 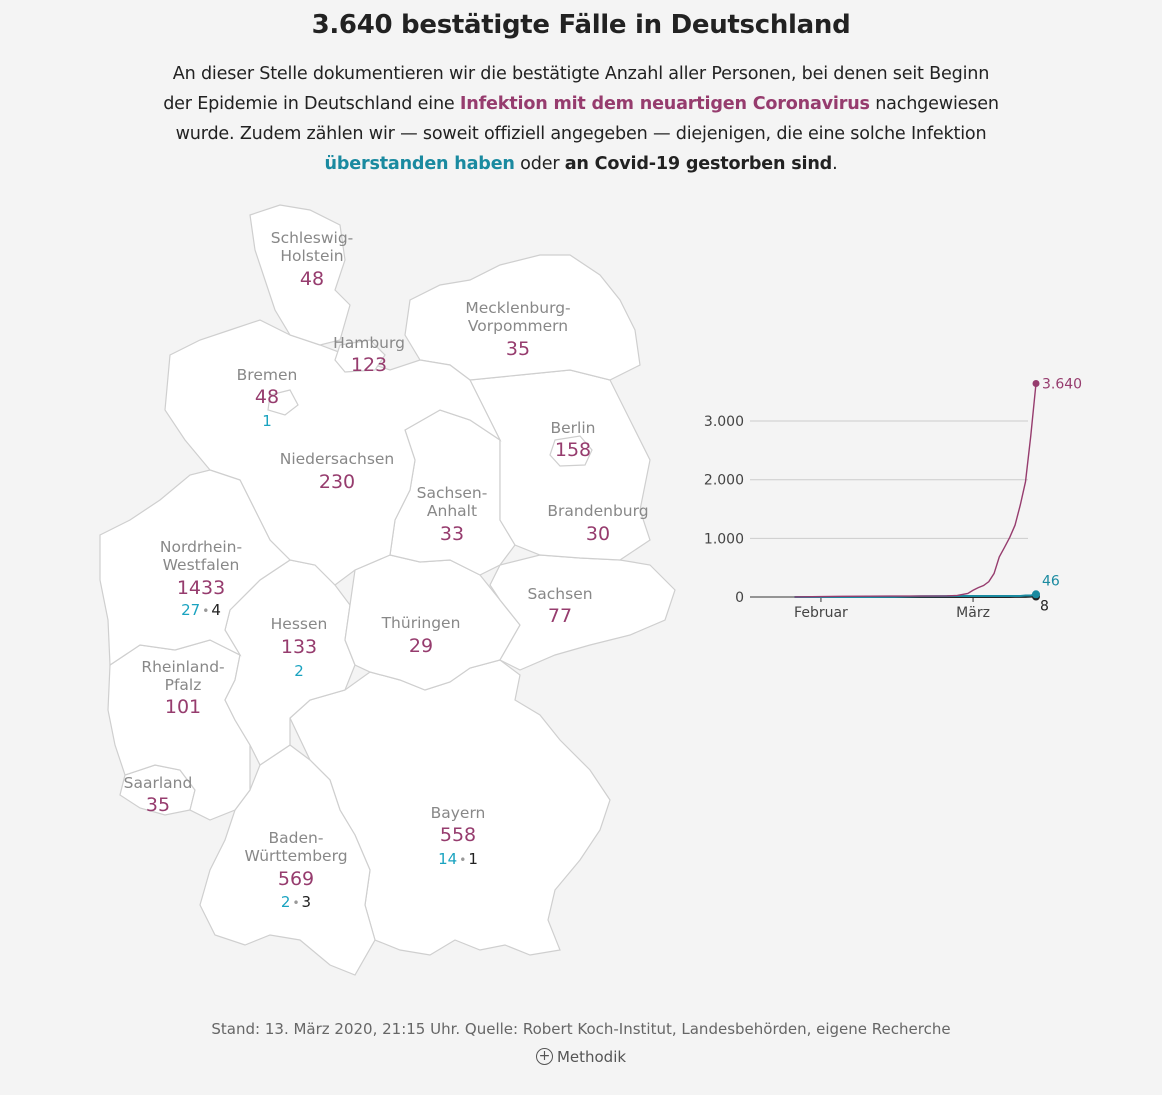 What do you see at coordinates (419, 164) in the screenshot?
I see `recovered-highlight: überstanden haben` at bounding box center [419, 164].